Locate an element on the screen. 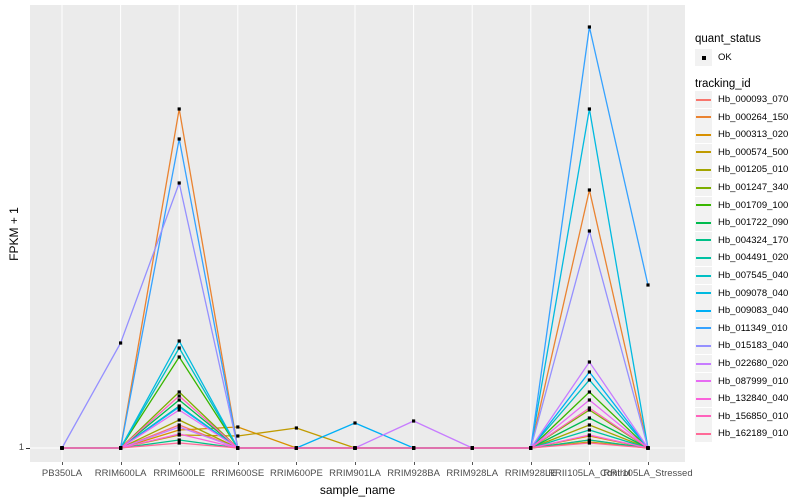  legend-key-Hb_001247_340: Hb_001247_340 is located at coordinates (741, 187).